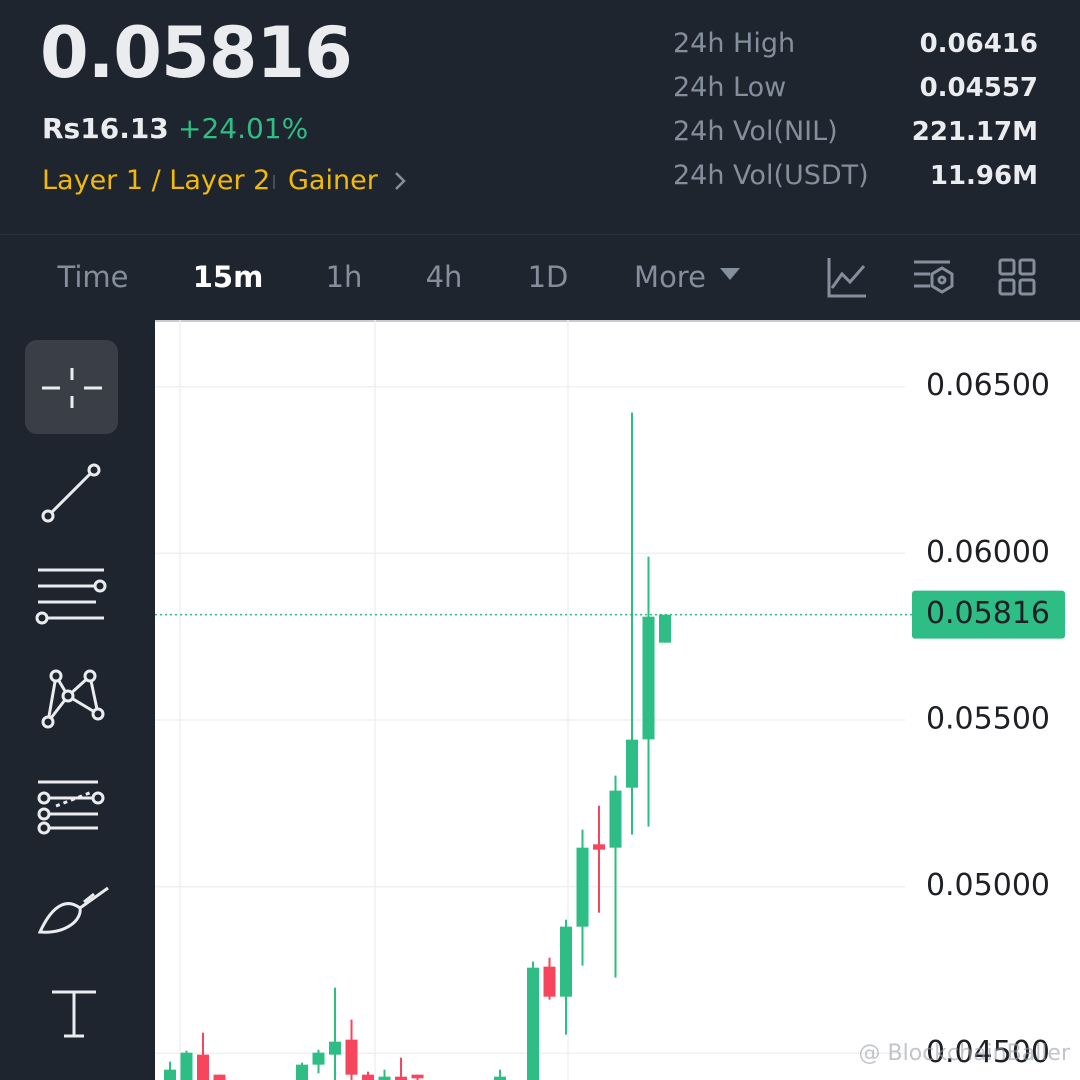  I want to click on stat-value: 11.96M, so click(983, 176).